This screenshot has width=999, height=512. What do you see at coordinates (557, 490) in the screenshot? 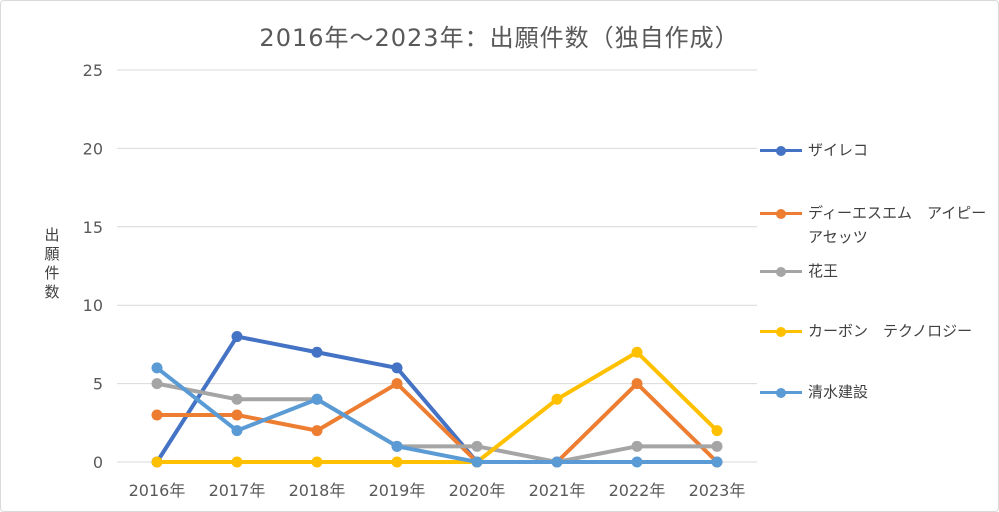
I see `x-tick-label: 2021年` at bounding box center [557, 490].